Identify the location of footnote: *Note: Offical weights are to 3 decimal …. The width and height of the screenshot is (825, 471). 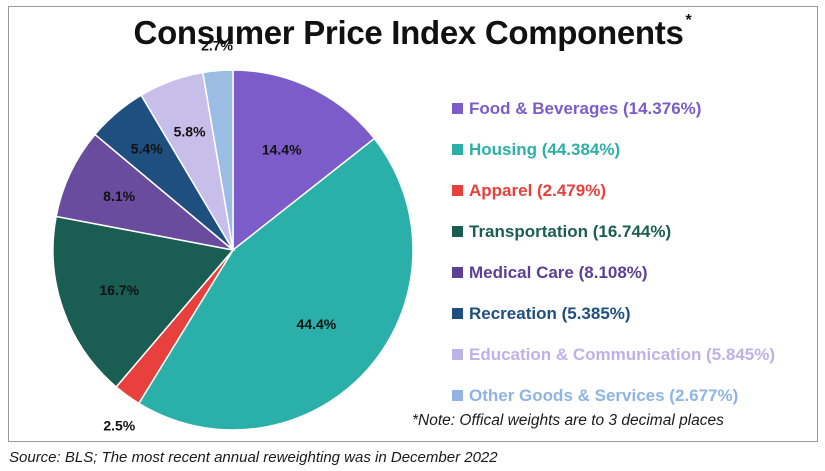
(568, 420).